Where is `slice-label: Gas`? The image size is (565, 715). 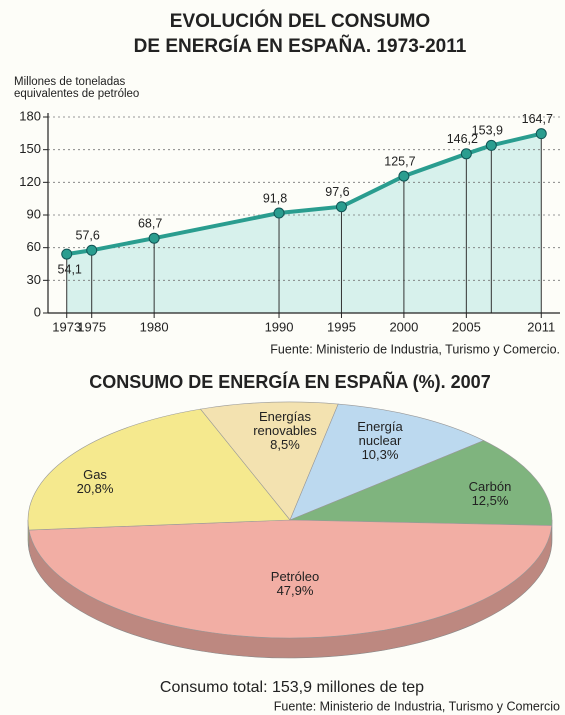 slice-label: Gas is located at coordinates (95, 474).